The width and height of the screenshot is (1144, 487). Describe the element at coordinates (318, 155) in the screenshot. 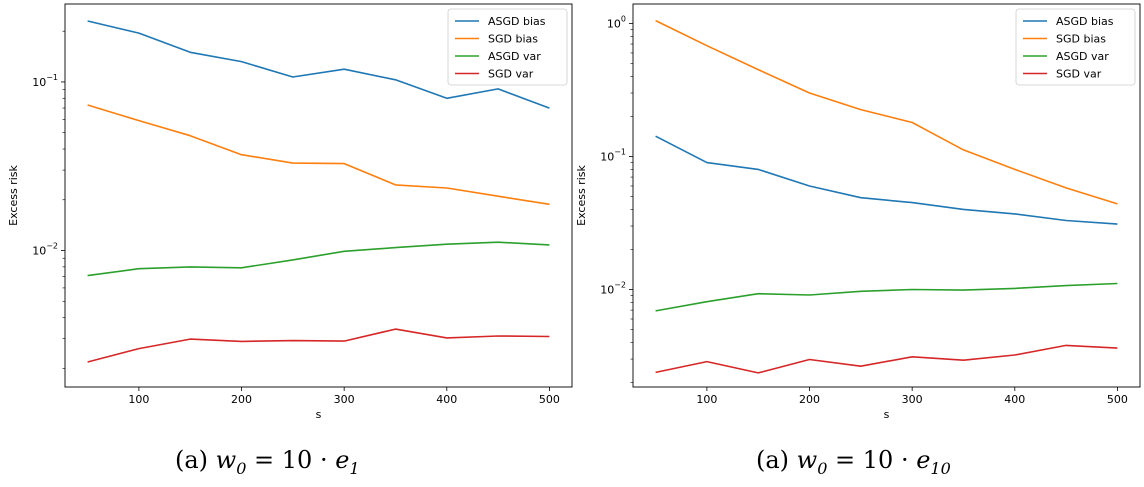

I see `series-line-sgd-bias` at that location.